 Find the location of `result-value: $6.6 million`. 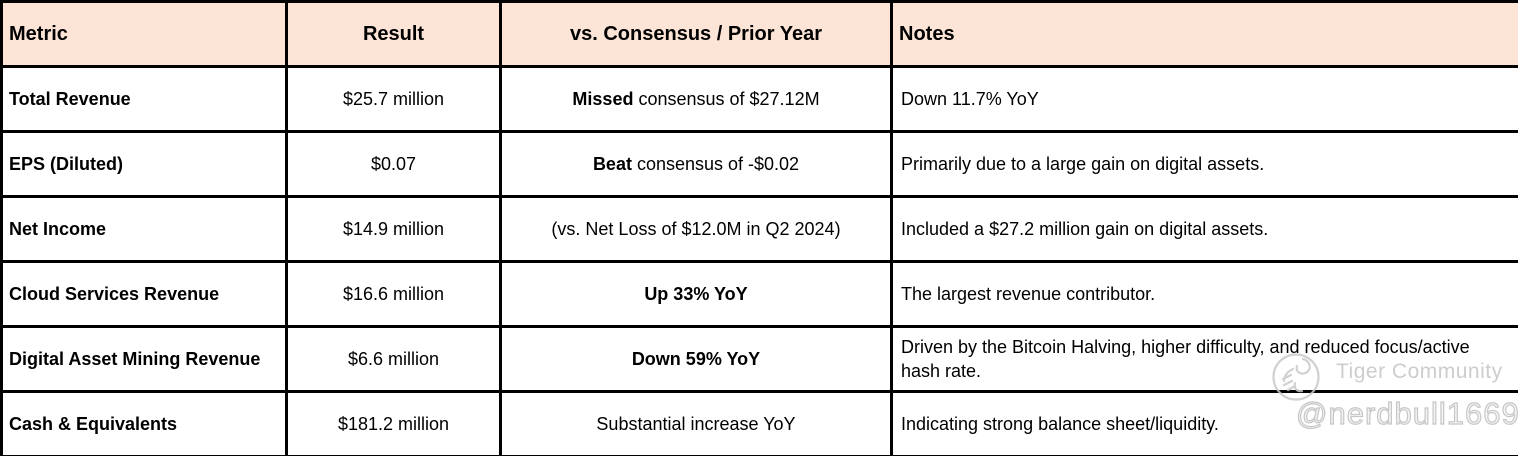

result-value: $6.6 million is located at coordinates (393, 359).